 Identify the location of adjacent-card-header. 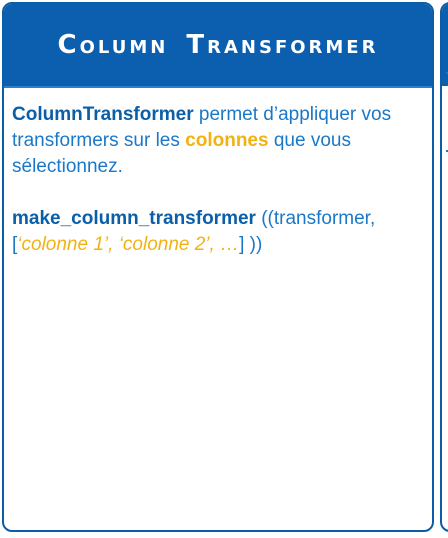
(445, 45).